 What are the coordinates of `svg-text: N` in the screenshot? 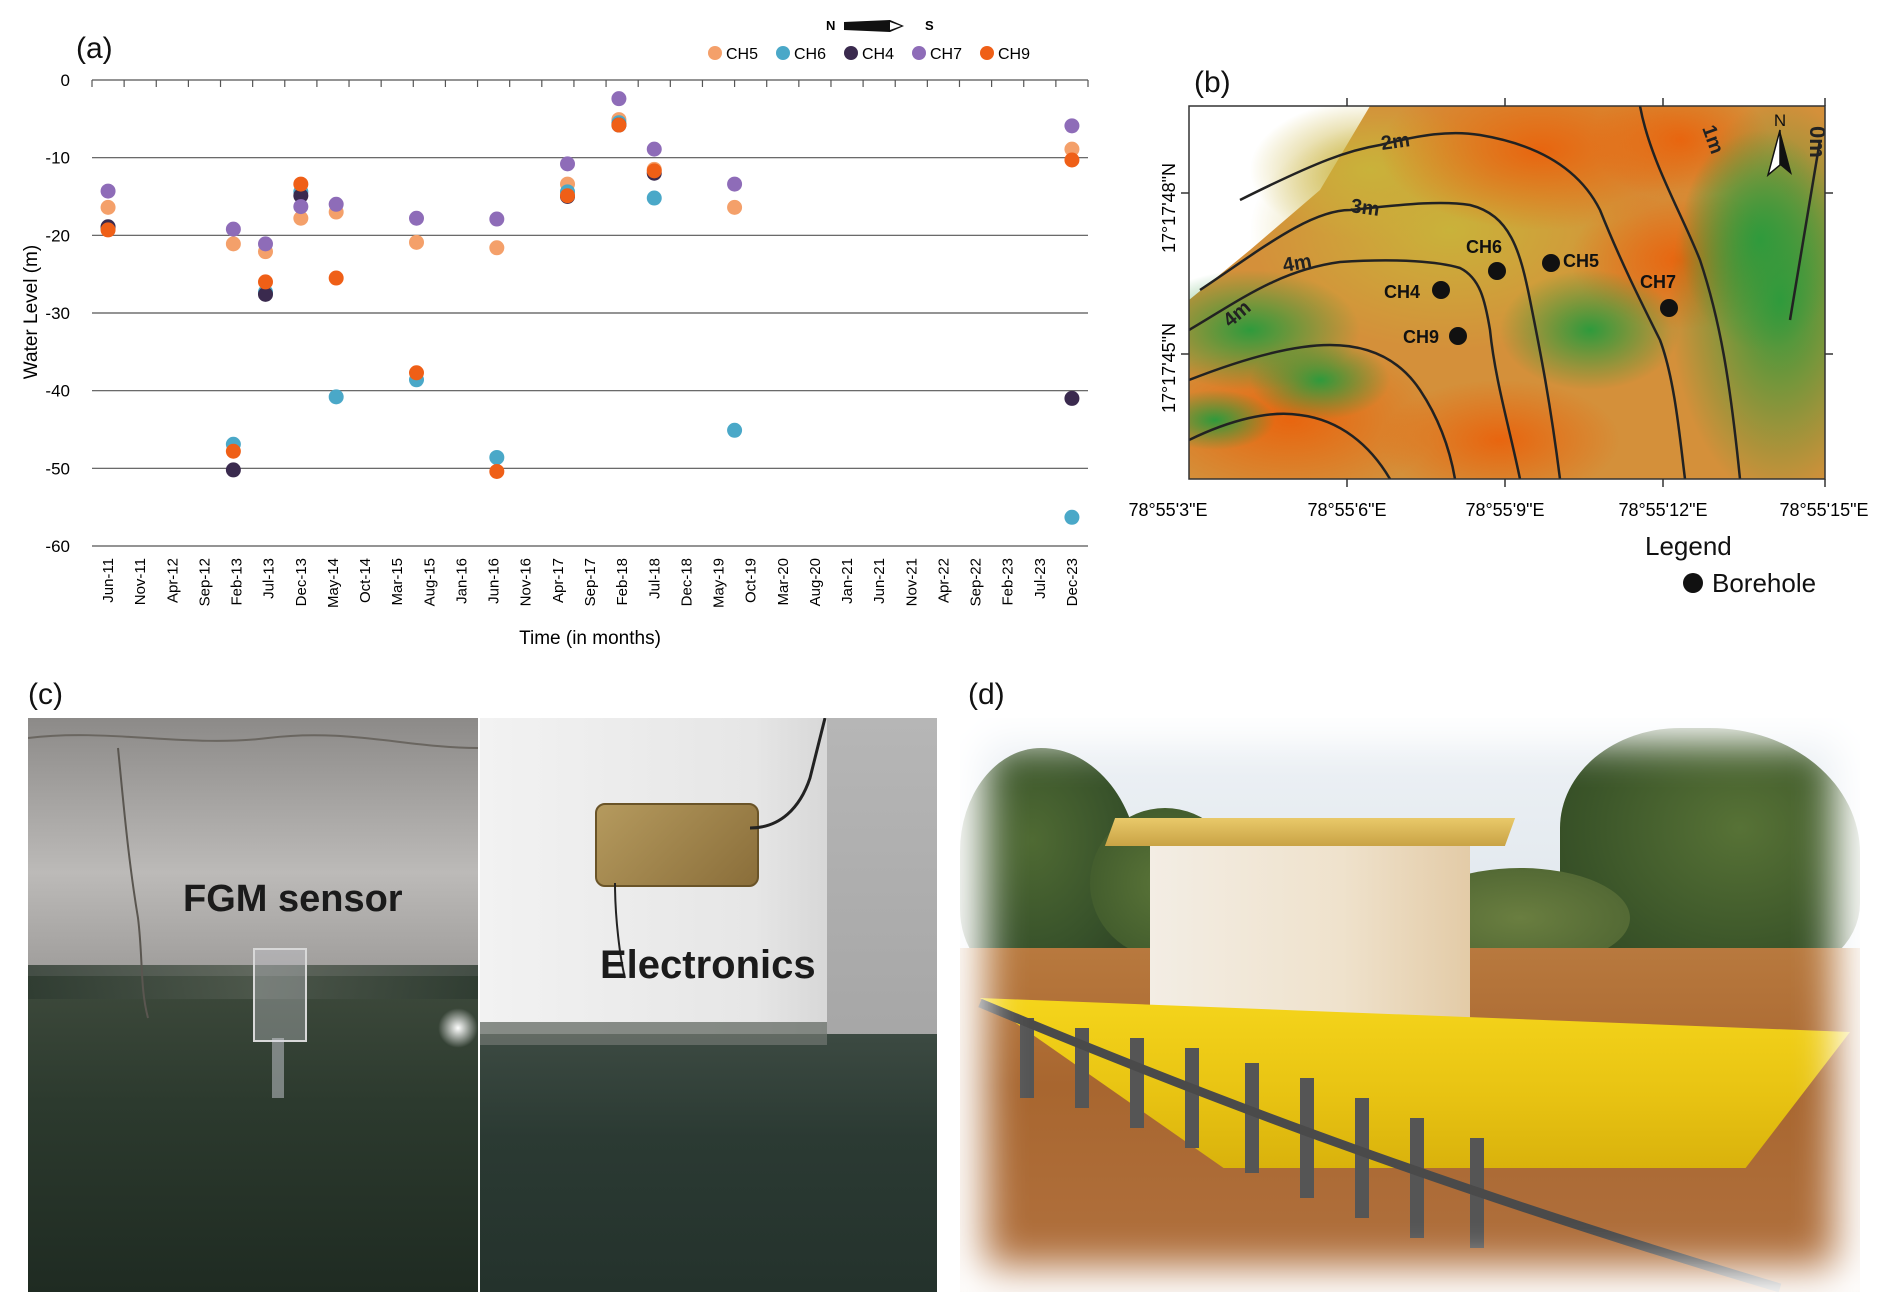 It's located at (1780, 120).